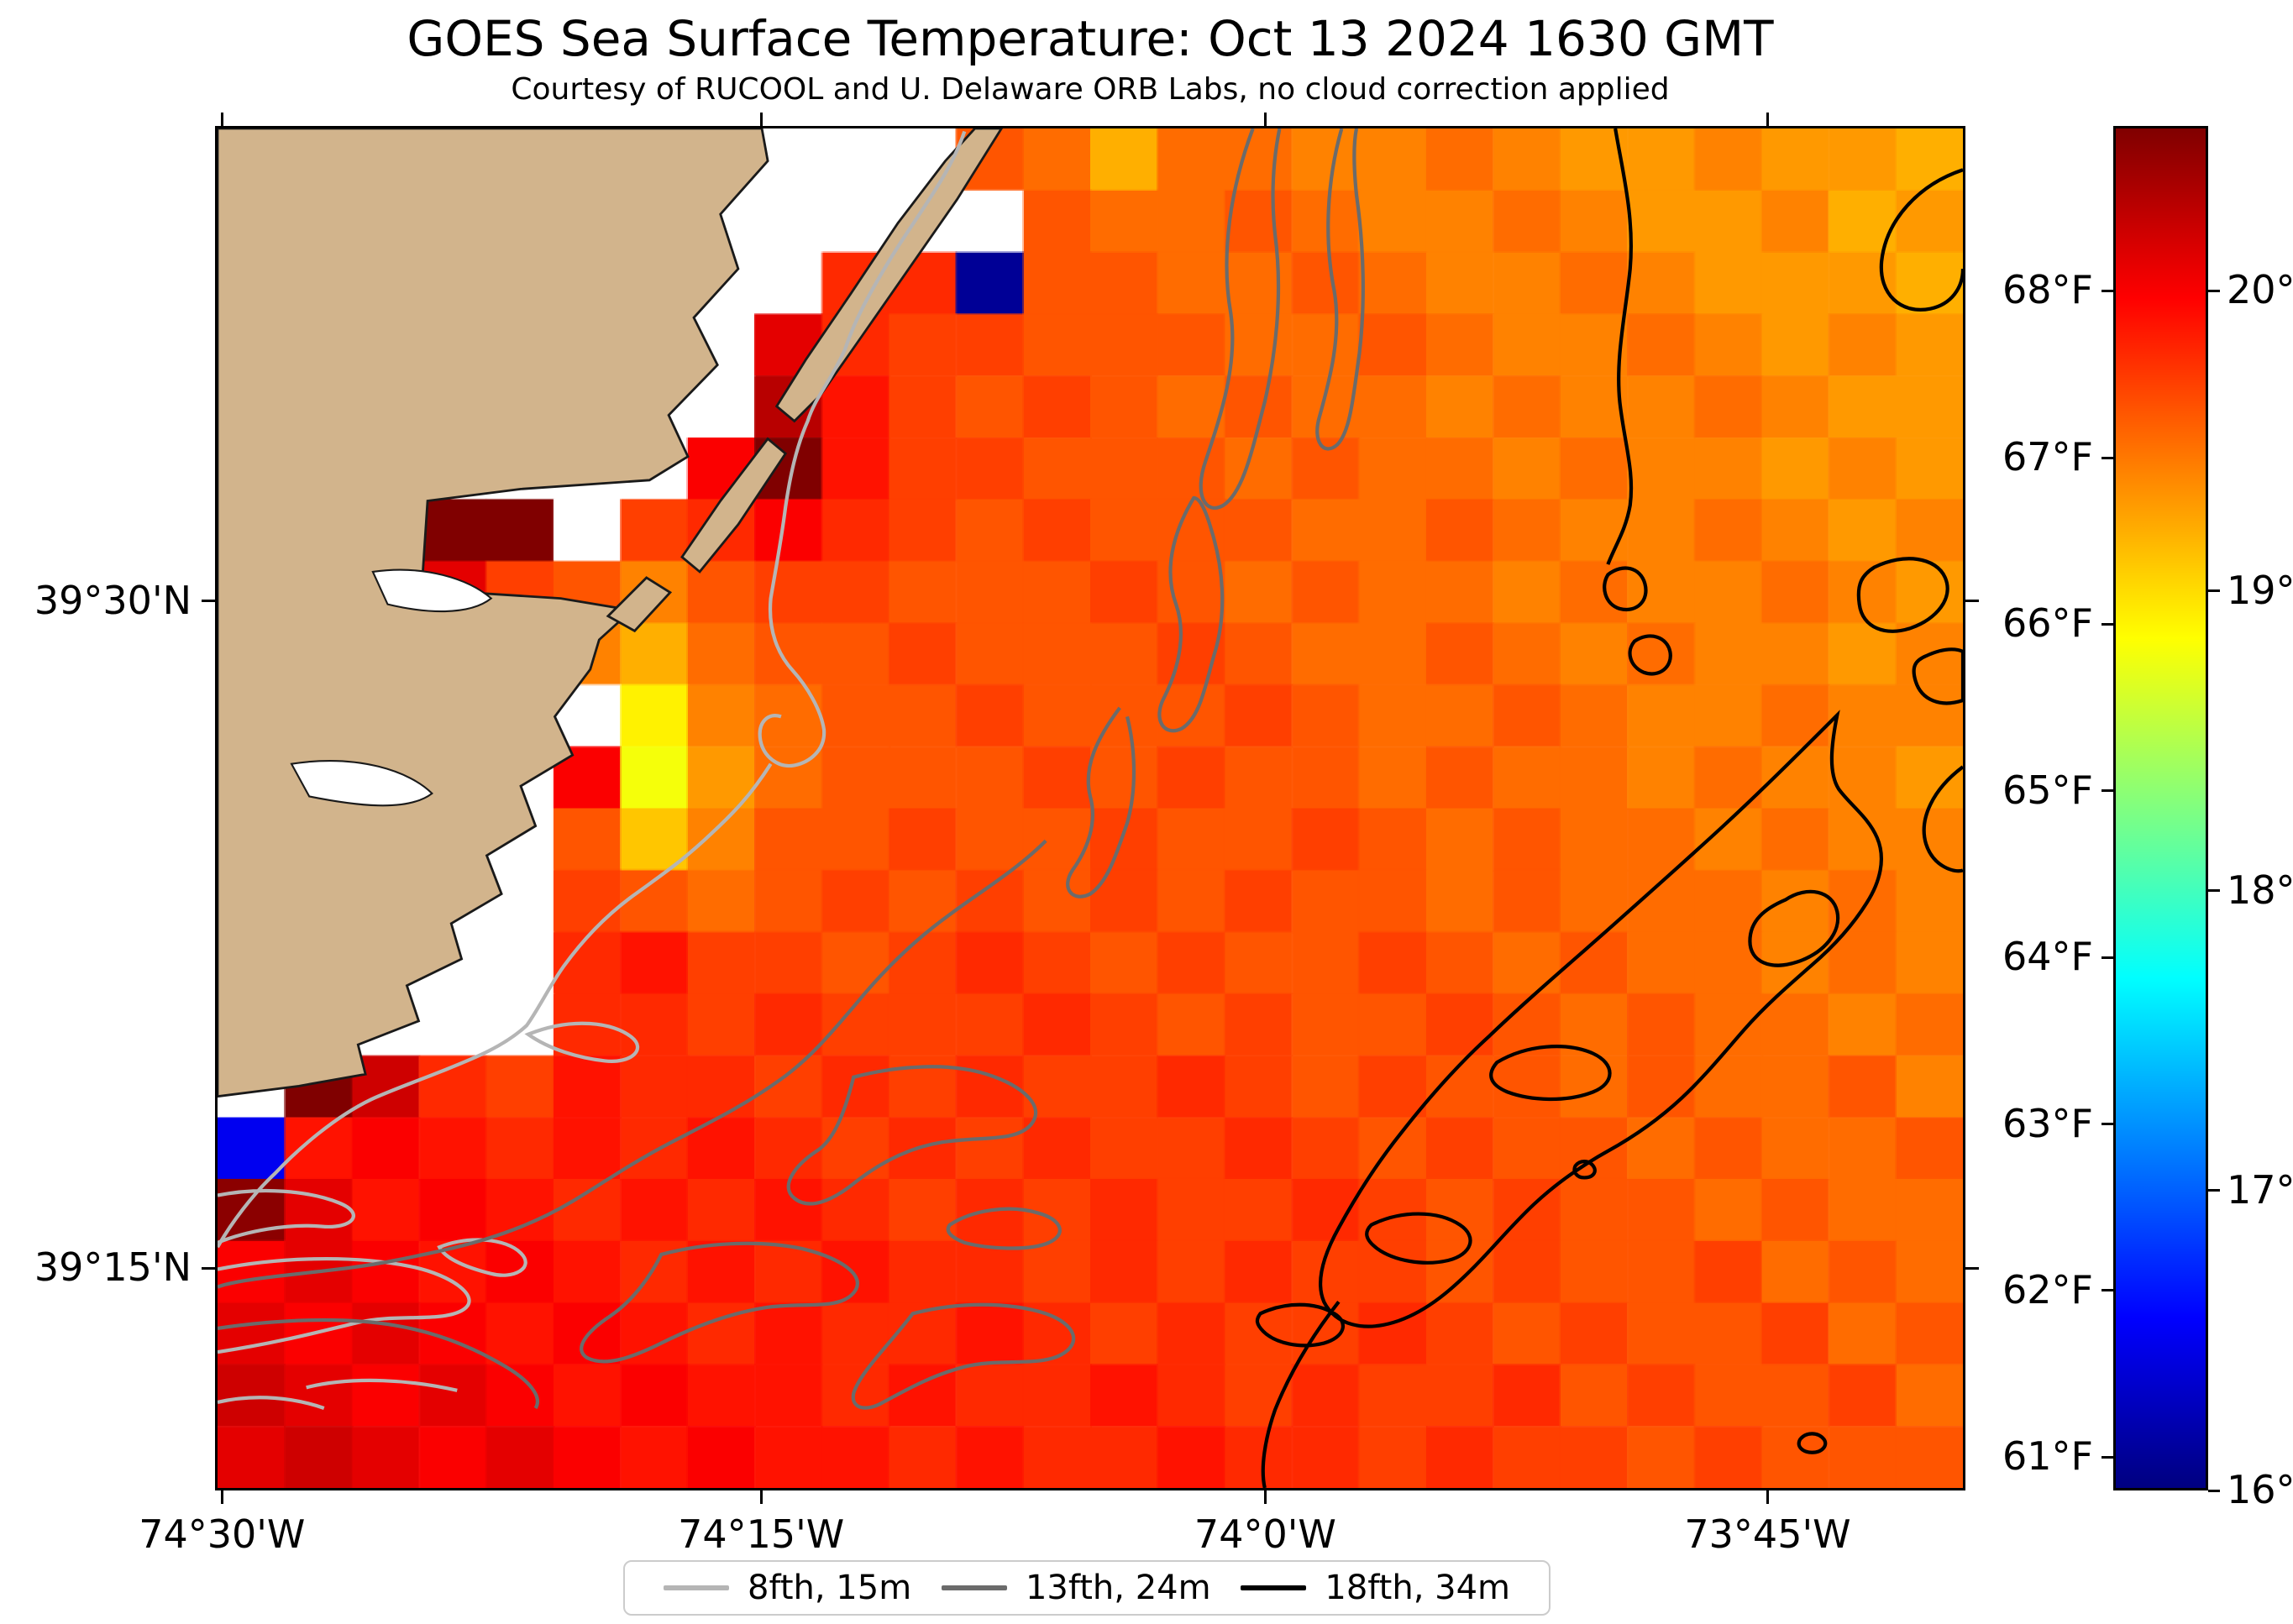 The image size is (2293, 1624). What do you see at coordinates (2260, 890) in the screenshot?
I see `colorbar-c-tick-label: 18°C` at bounding box center [2260, 890].